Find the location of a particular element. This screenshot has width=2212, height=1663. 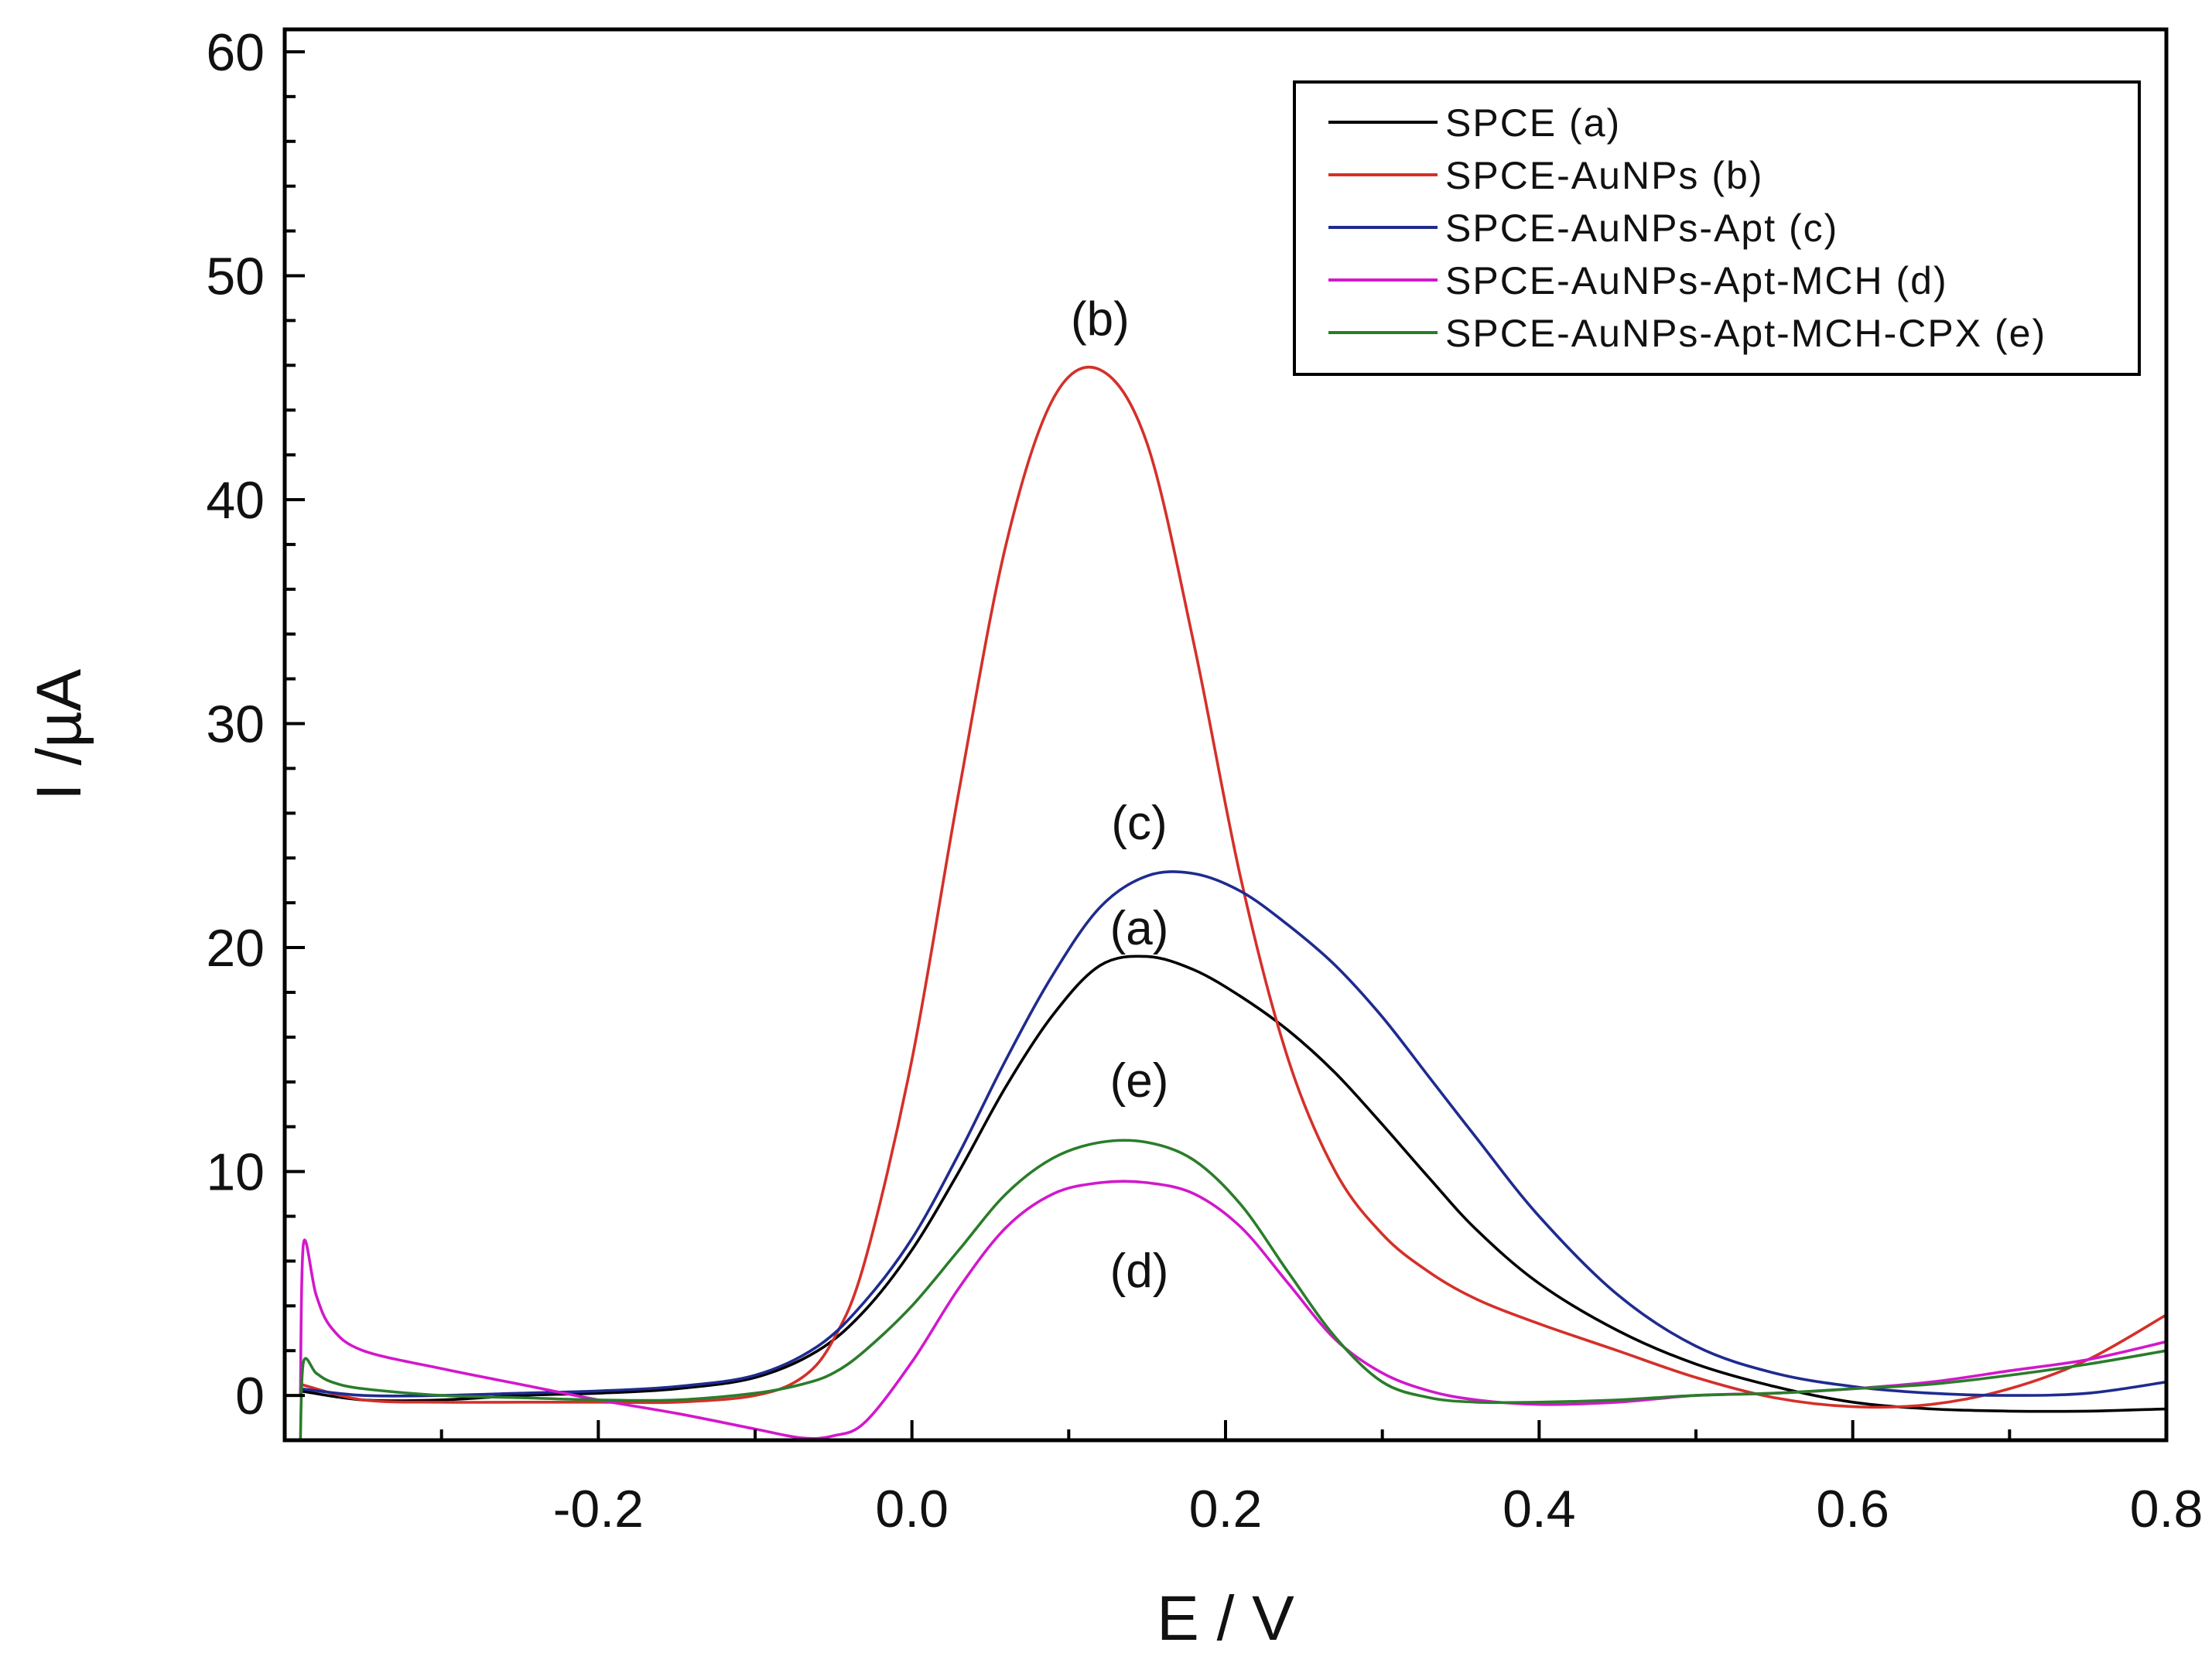

x-tick-label: 0.8 is located at coordinates (2166, 1509).